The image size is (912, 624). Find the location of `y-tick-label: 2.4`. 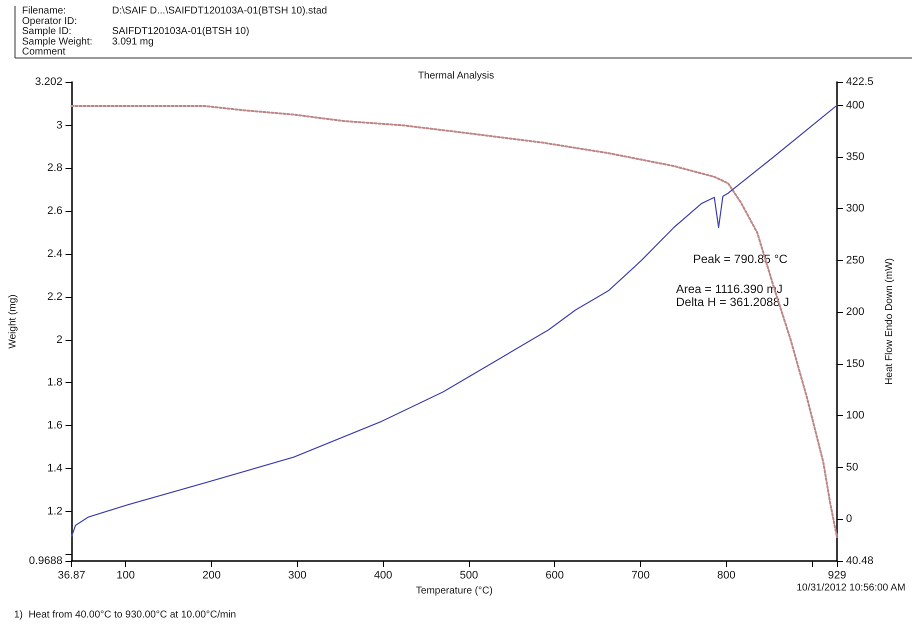

y-tick-label: 2.4 is located at coordinates (55, 254).